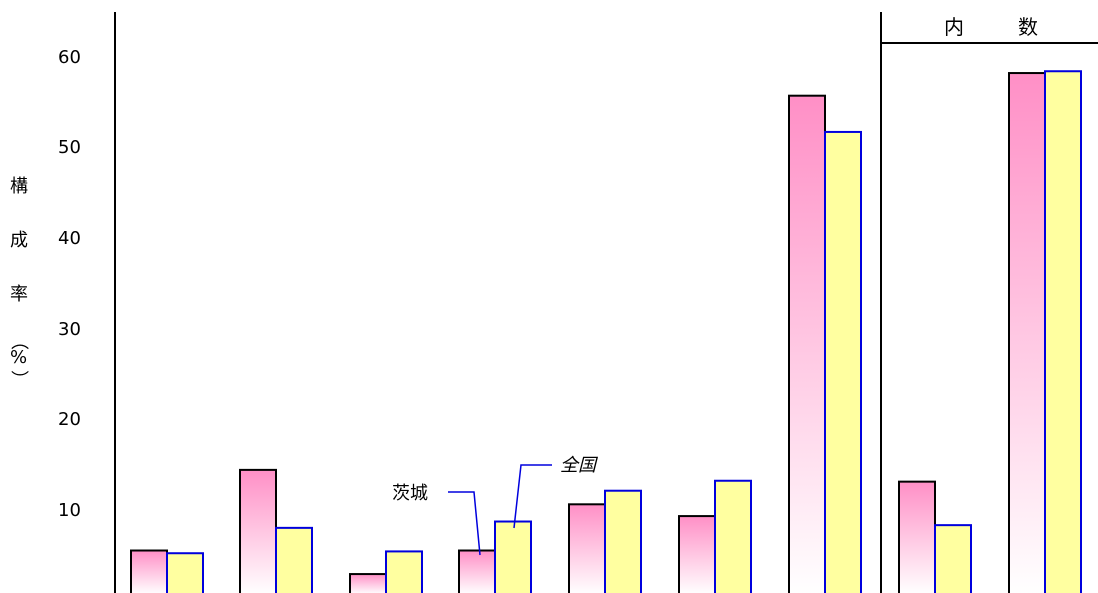  I want to click on section-header-char-1: 内, so click(954, 27).